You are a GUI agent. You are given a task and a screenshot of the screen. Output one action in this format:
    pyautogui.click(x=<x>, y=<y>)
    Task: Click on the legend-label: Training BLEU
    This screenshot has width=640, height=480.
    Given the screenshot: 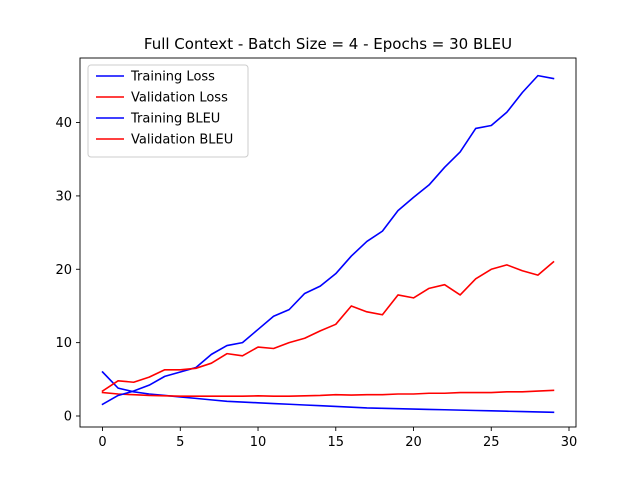 What is the action you would take?
    pyautogui.click(x=175, y=119)
    